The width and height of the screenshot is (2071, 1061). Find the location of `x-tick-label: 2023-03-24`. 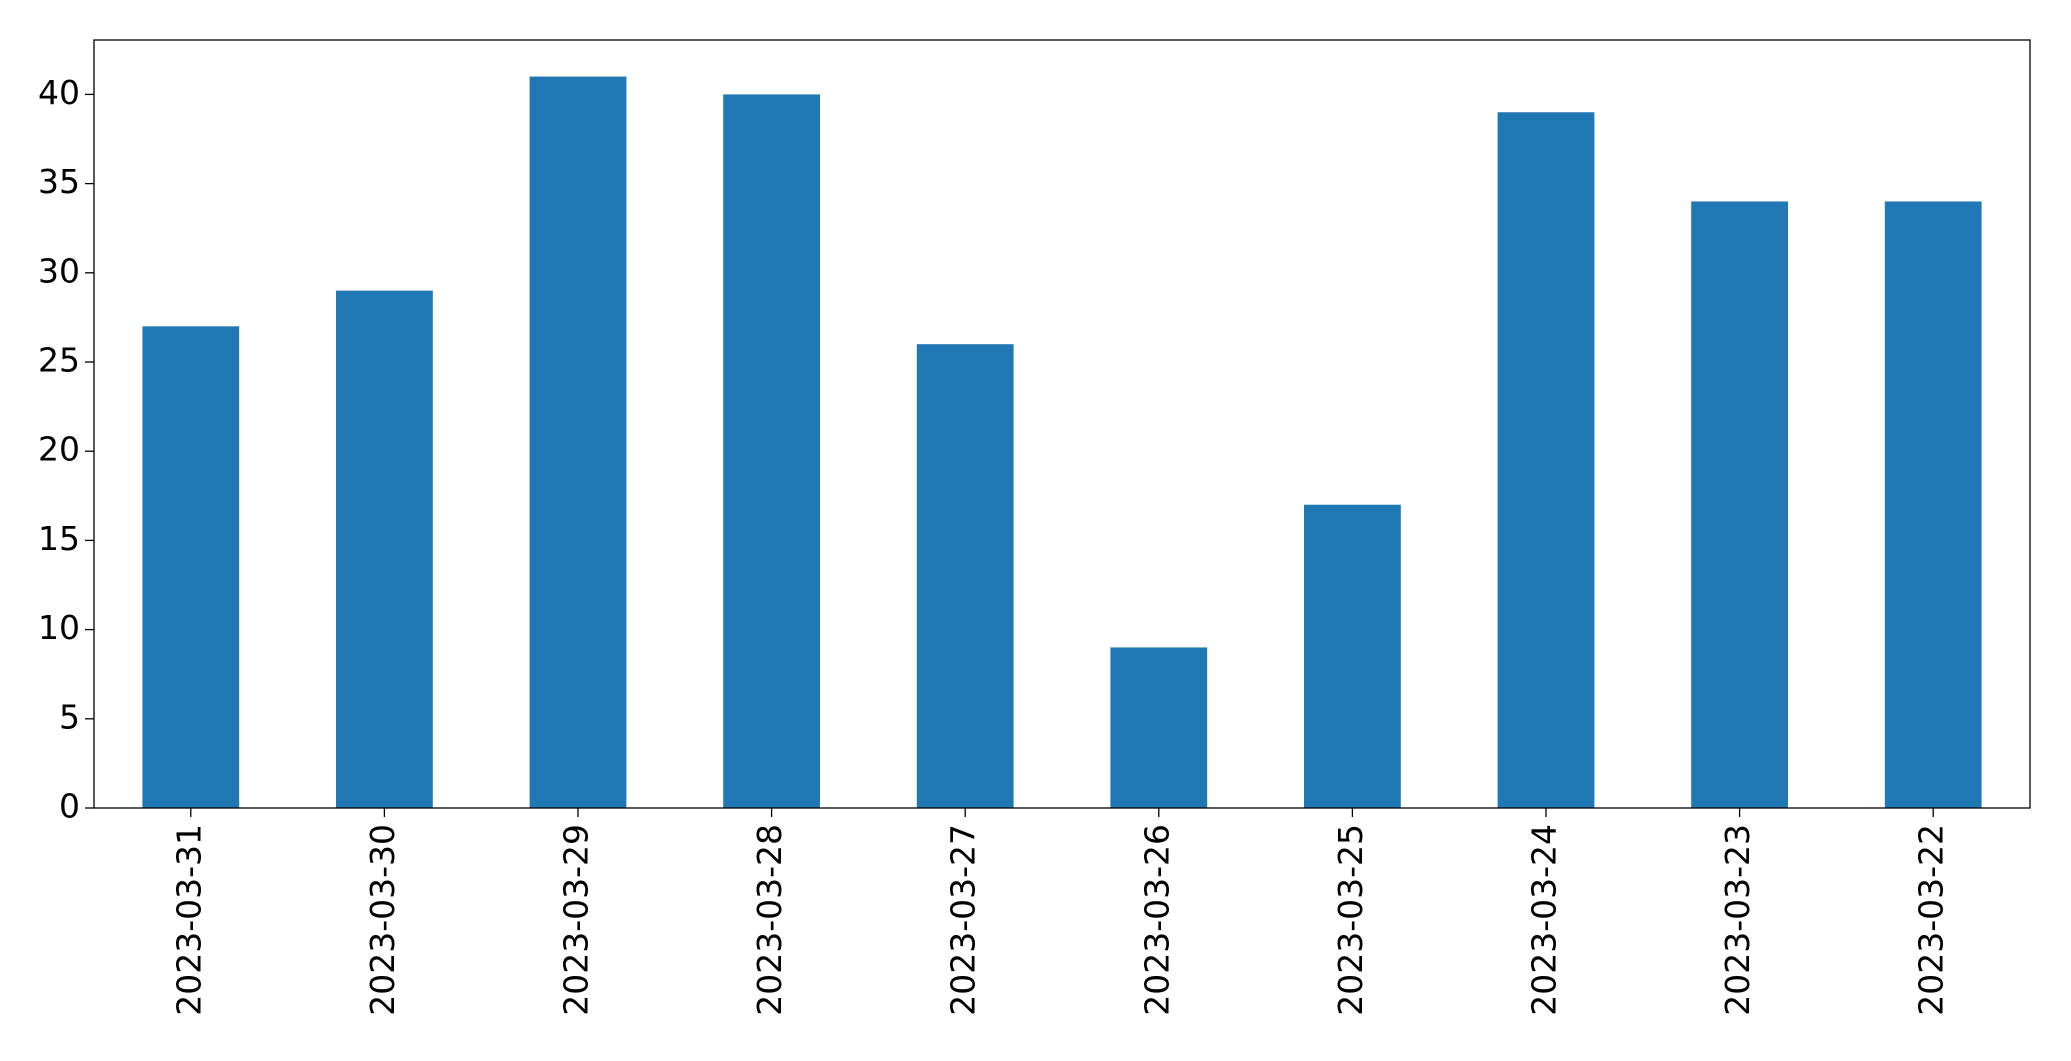

x-tick-label: 2023-03-24 is located at coordinates (1544, 920).